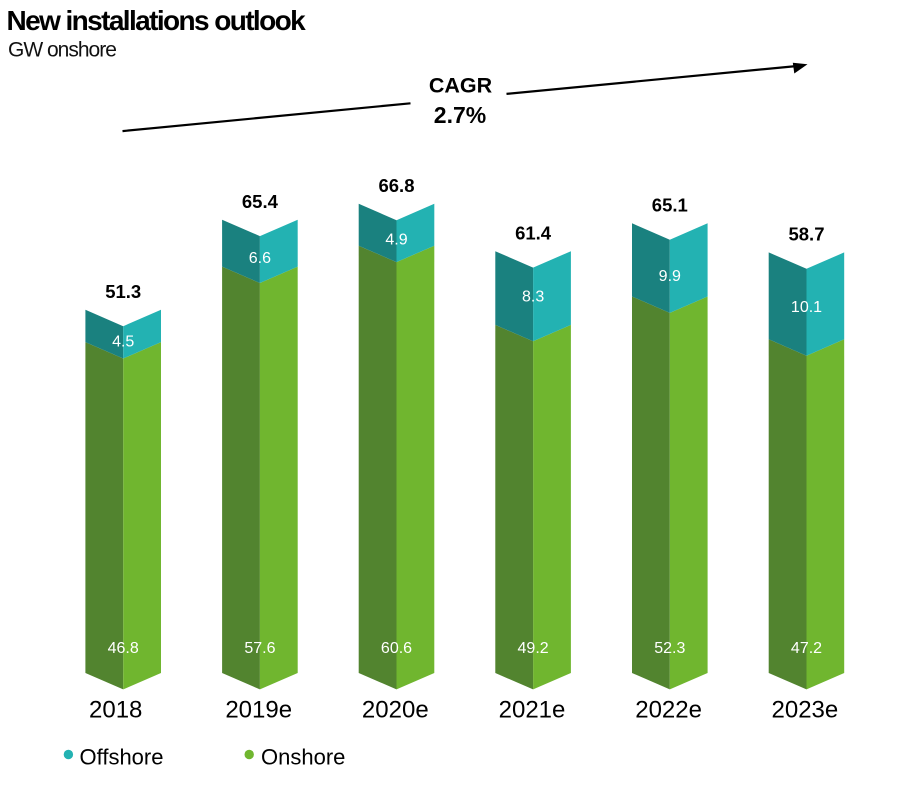 This screenshot has height=785, width=912. I want to click on svg-text: 9.9, so click(670, 276).